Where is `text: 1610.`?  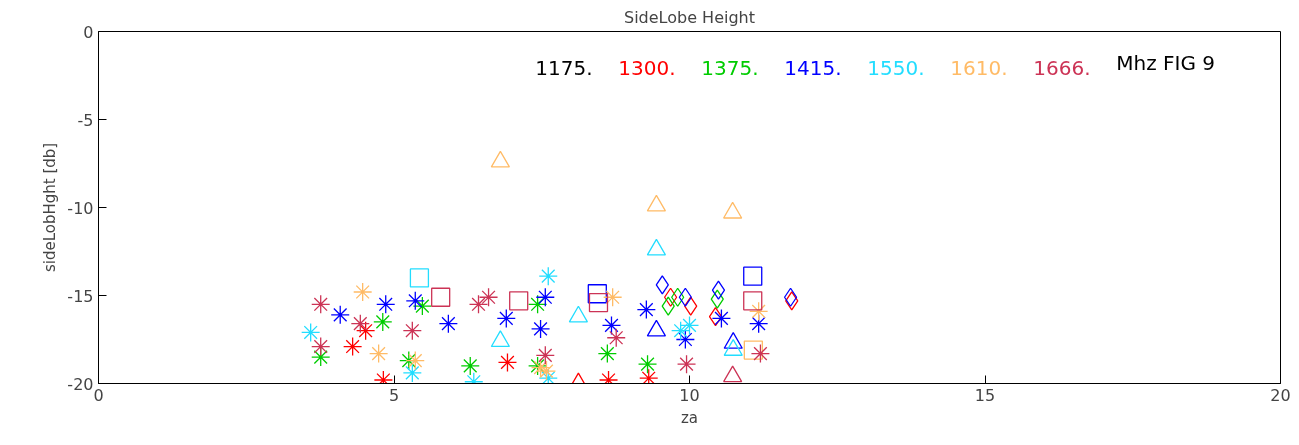
text: 1610. is located at coordinates (979, 67).